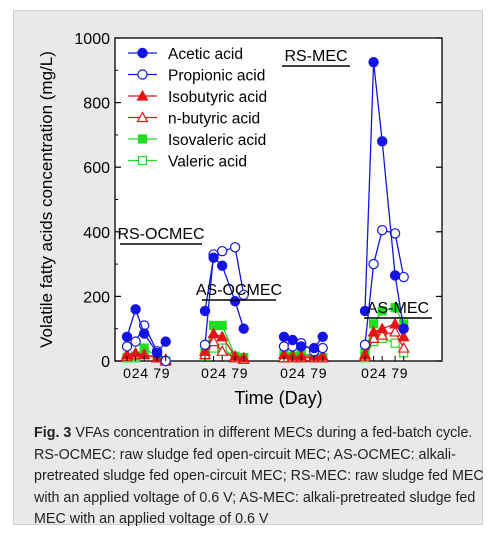 The image size is (498, 539). I want to click on y-tick-label: 0, so click(105, 362).